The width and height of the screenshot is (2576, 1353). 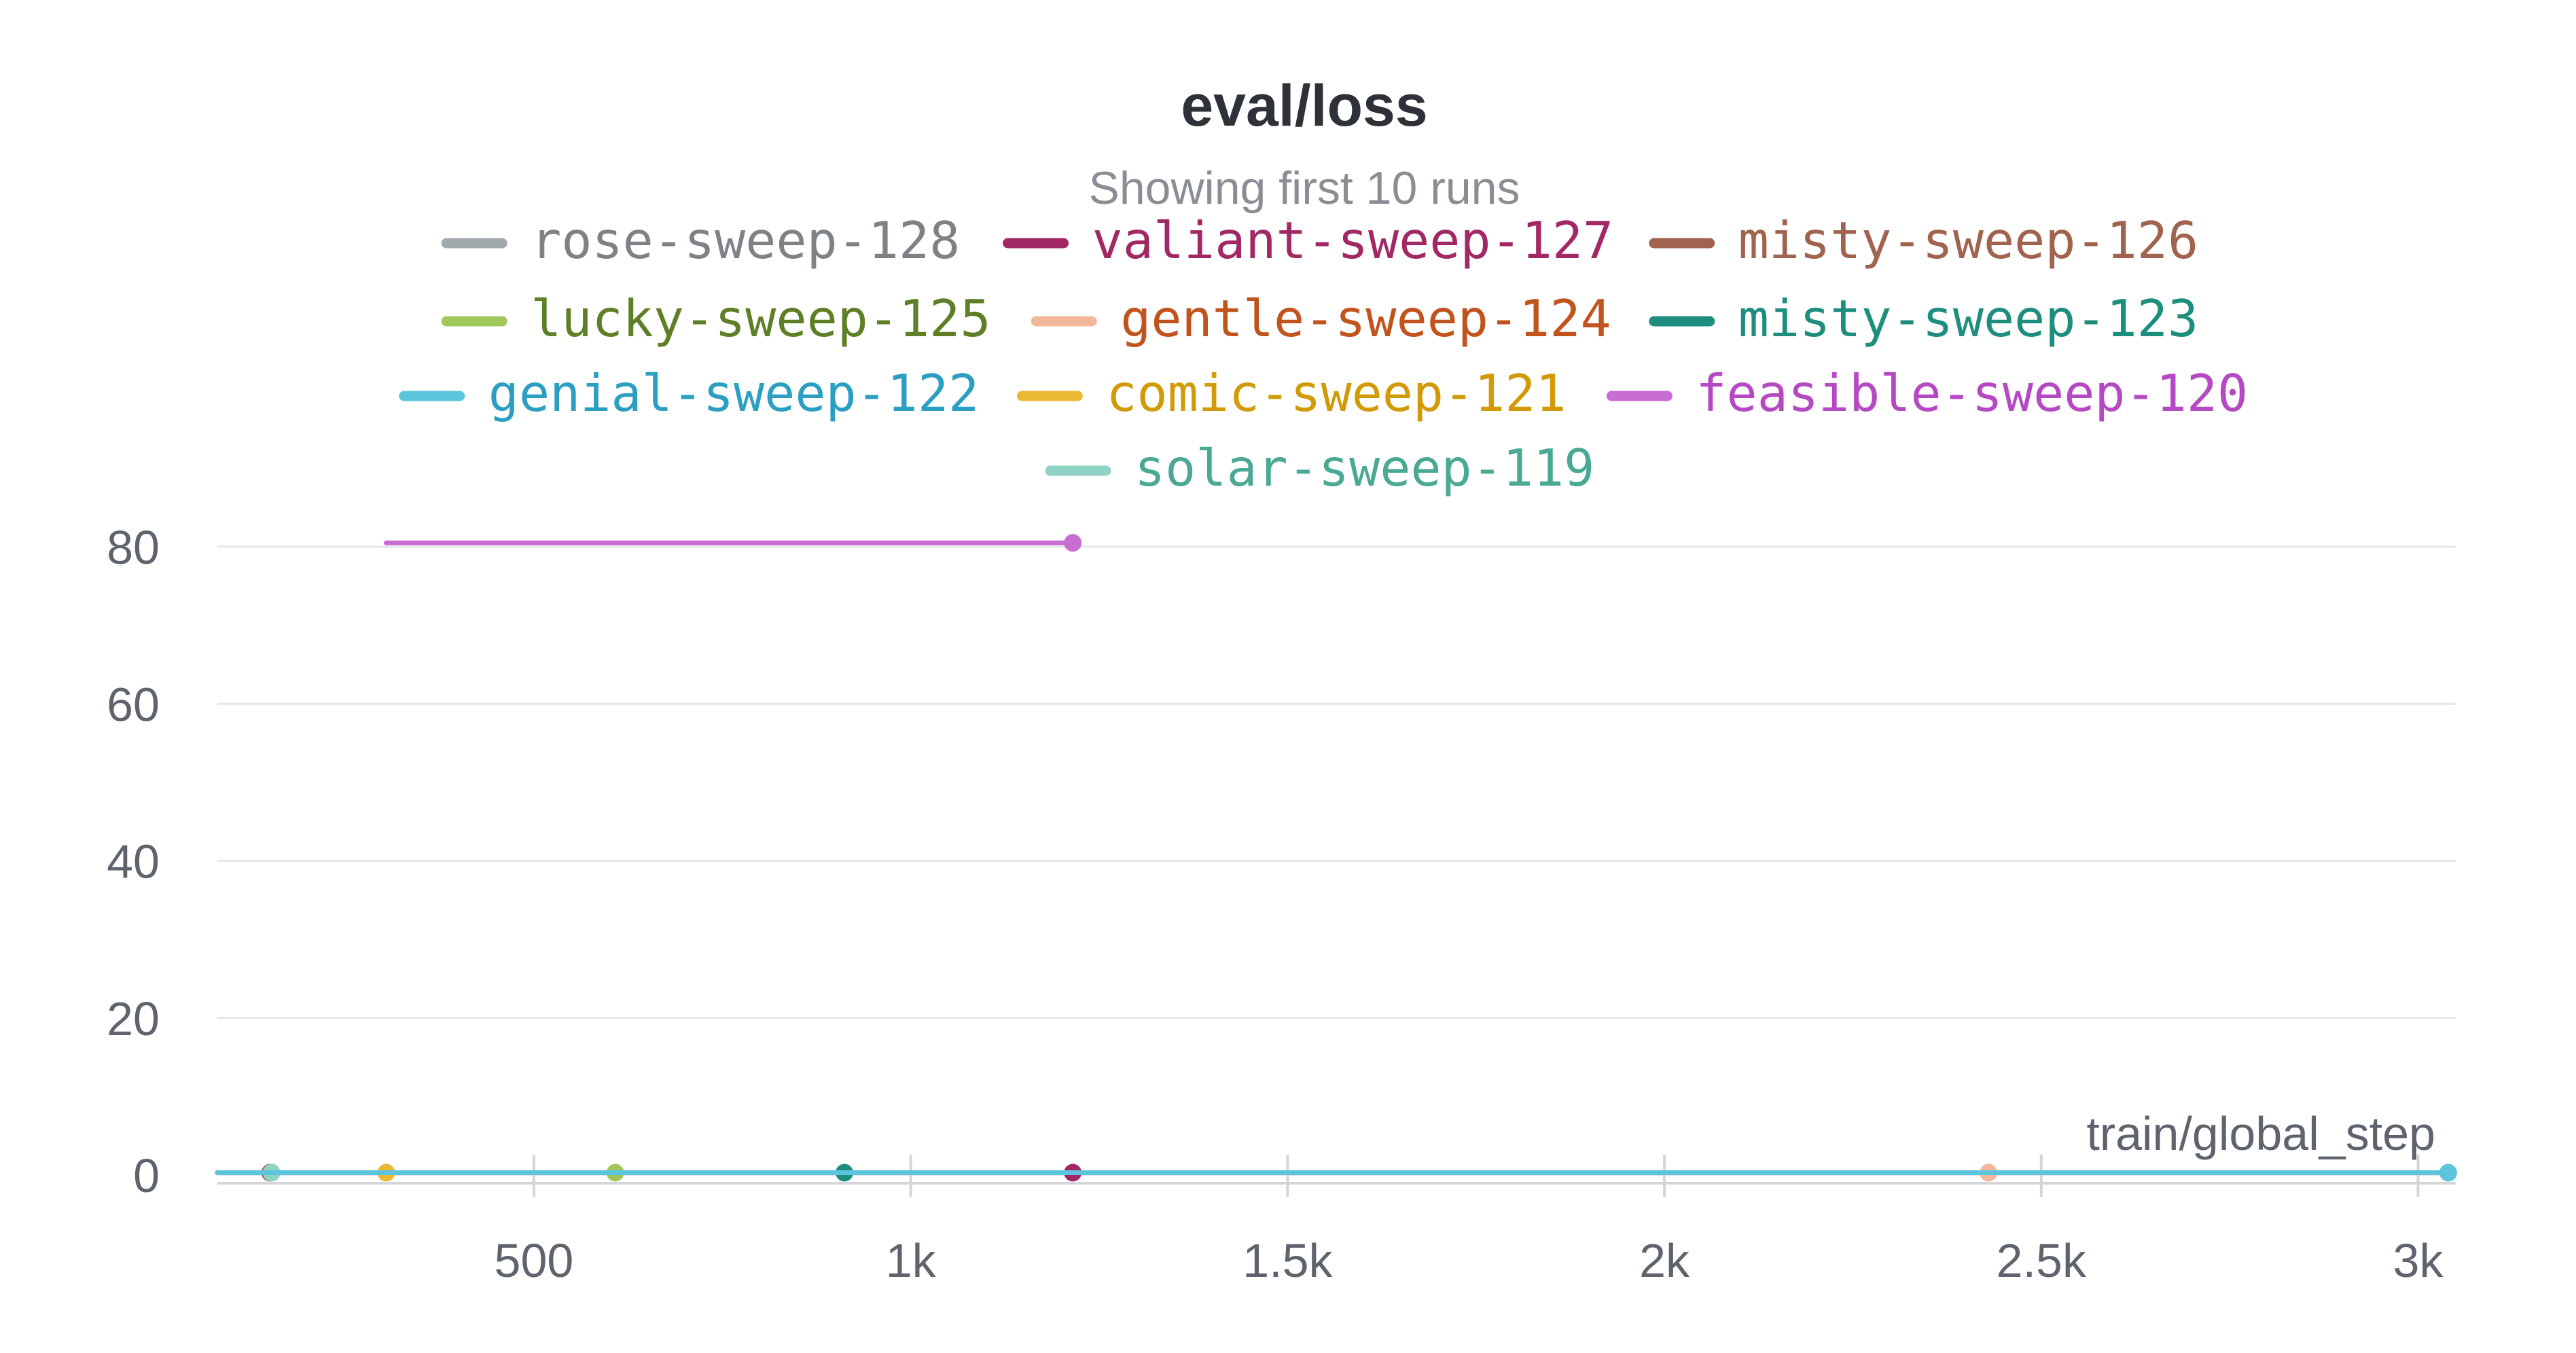 What do you see at coordinates (911, 1260) in the screenshot?
I see `x-tick-label: 1k` at bounding box center [911, 1260].